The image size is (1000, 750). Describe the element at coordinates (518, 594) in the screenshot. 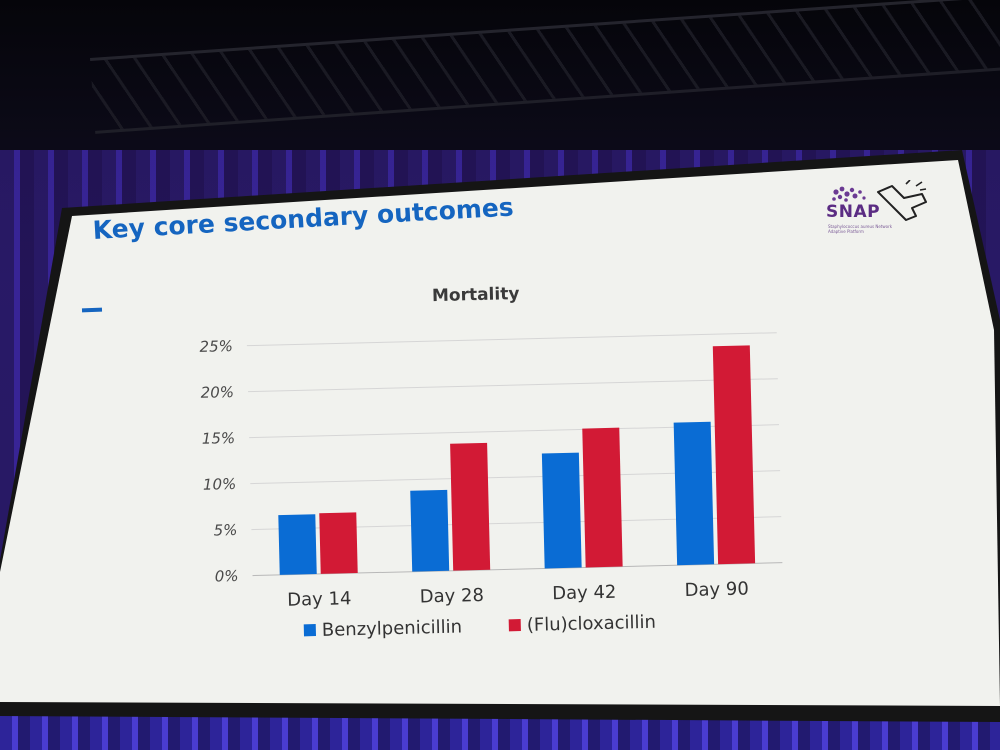

I see `x-axis-labels: Day 14 Day 28 Day 42 Day 90` at that location.